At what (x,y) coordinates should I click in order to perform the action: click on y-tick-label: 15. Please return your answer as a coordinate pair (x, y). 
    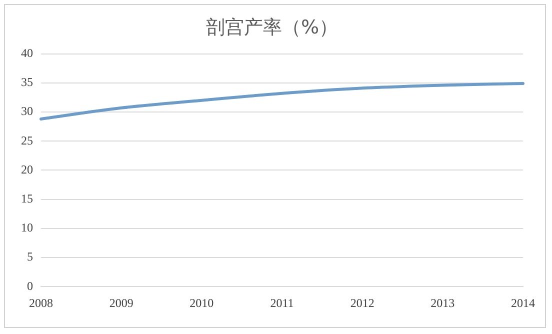
    Looking at the image, I should click on (27, 198).